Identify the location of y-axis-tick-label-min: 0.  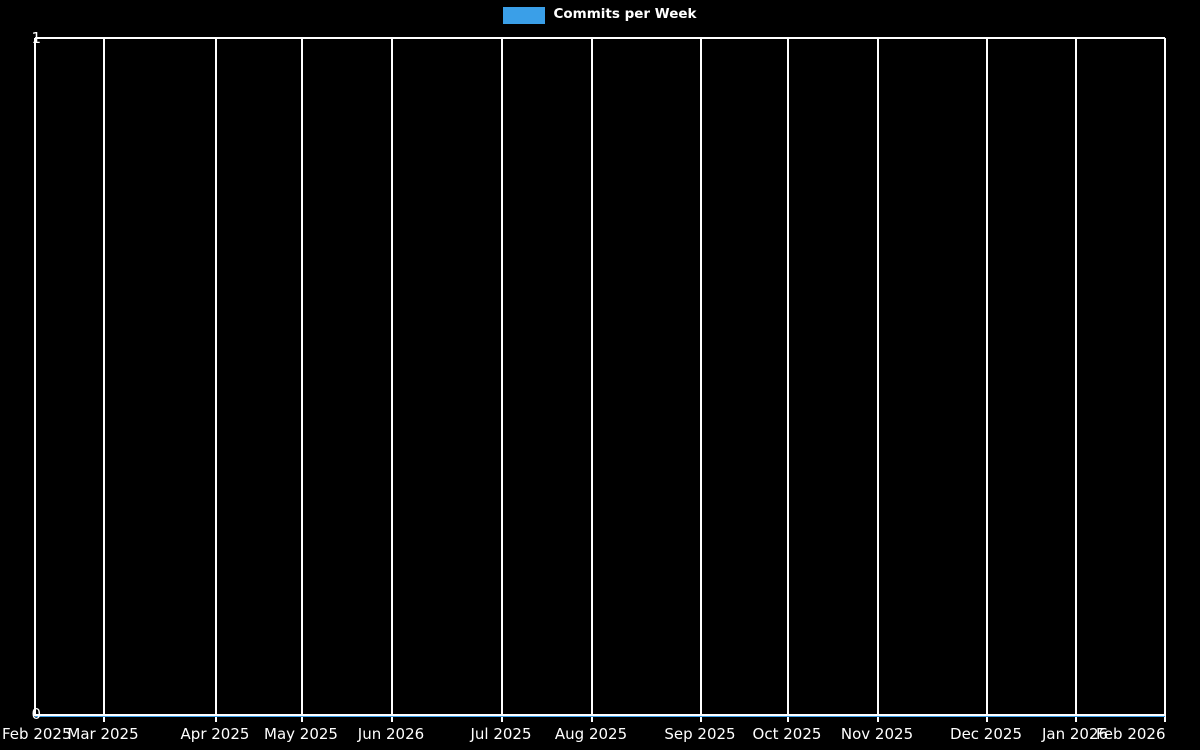
(36, 714).